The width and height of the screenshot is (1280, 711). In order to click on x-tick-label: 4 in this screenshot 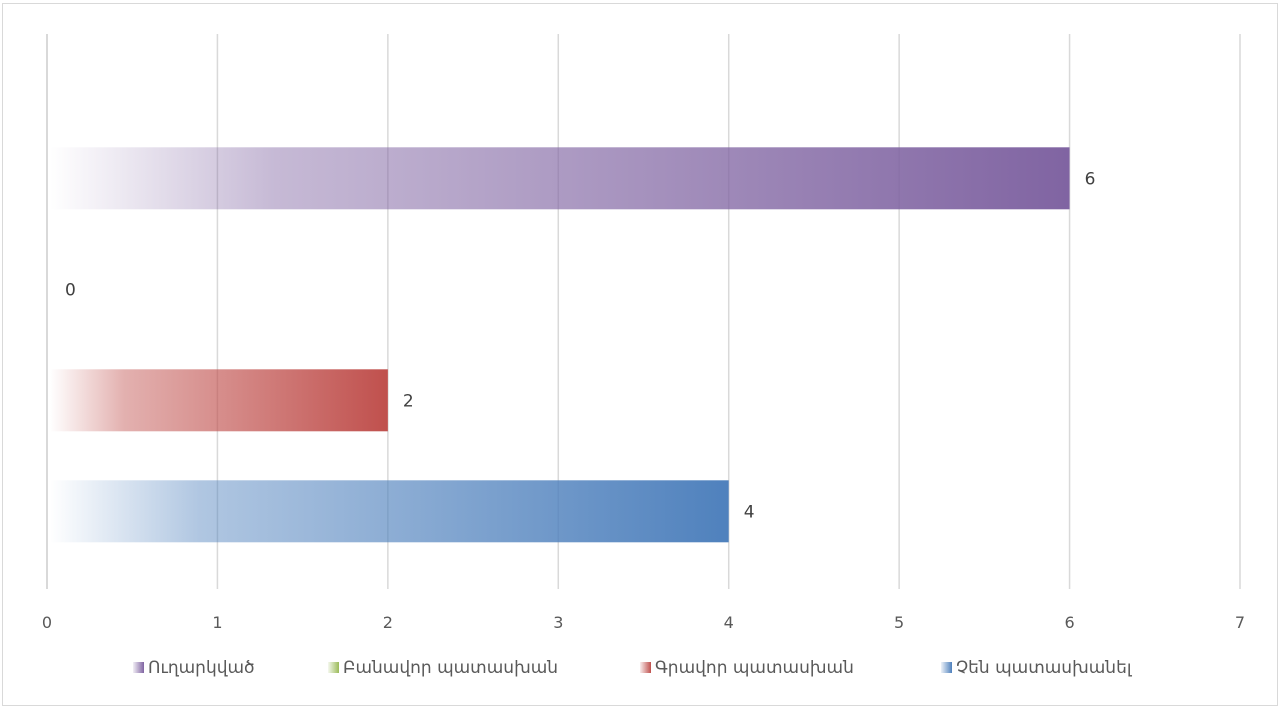, I will do `click(729, 622)`.